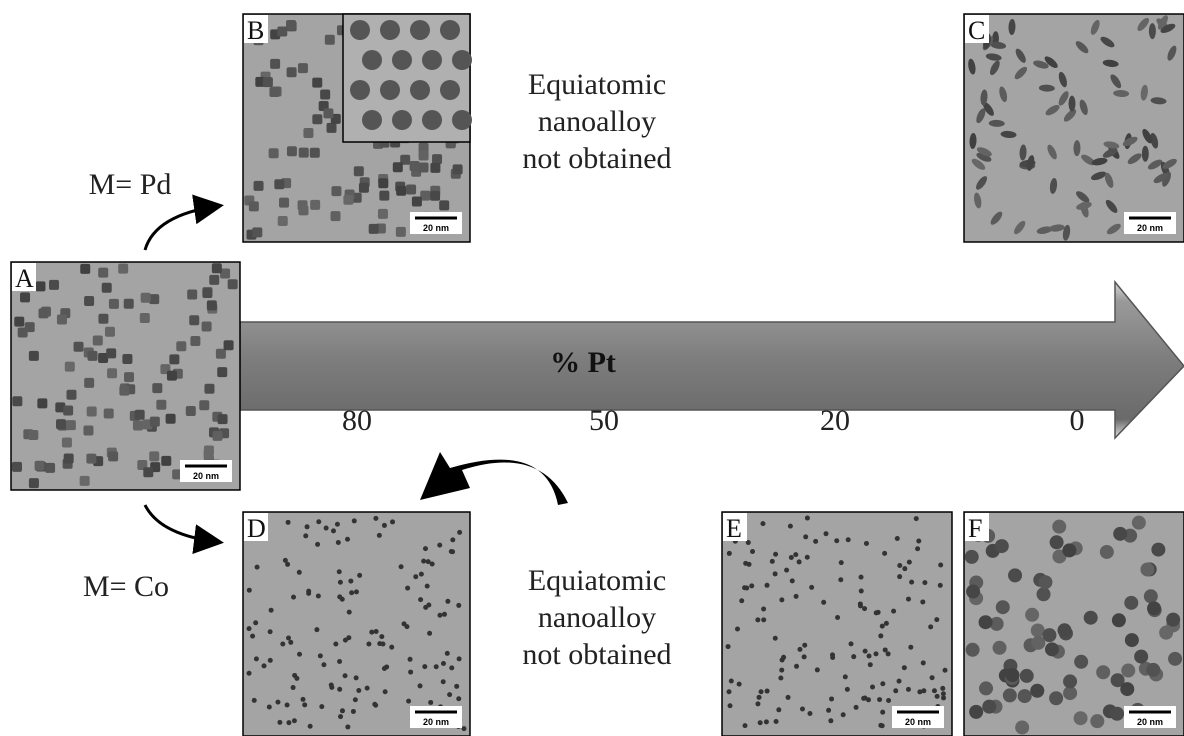 Image resolution: width=1184 pixels, height=736 pixels. I want to click on arrow-label: % Pt, so click(583, 362).